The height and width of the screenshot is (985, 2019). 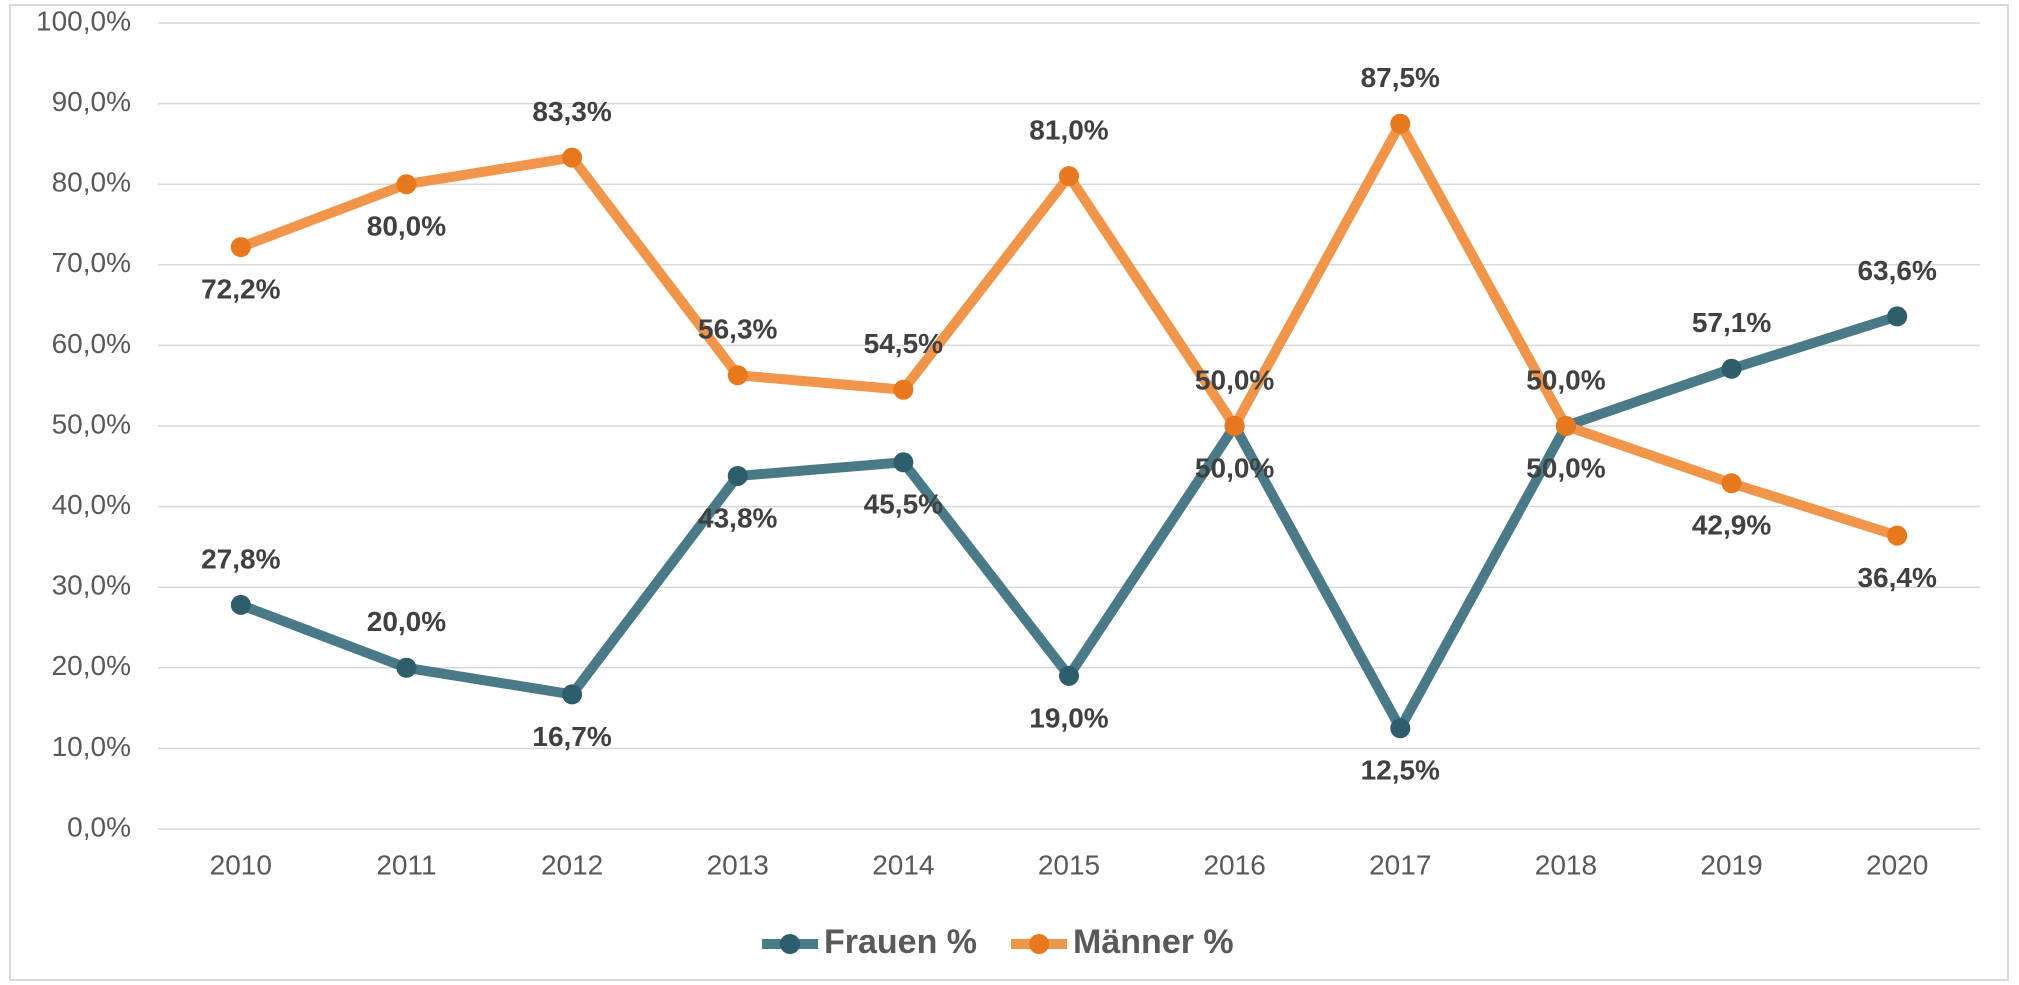 I want to click on data-label: 54,5%, so click(x=903, y=343).